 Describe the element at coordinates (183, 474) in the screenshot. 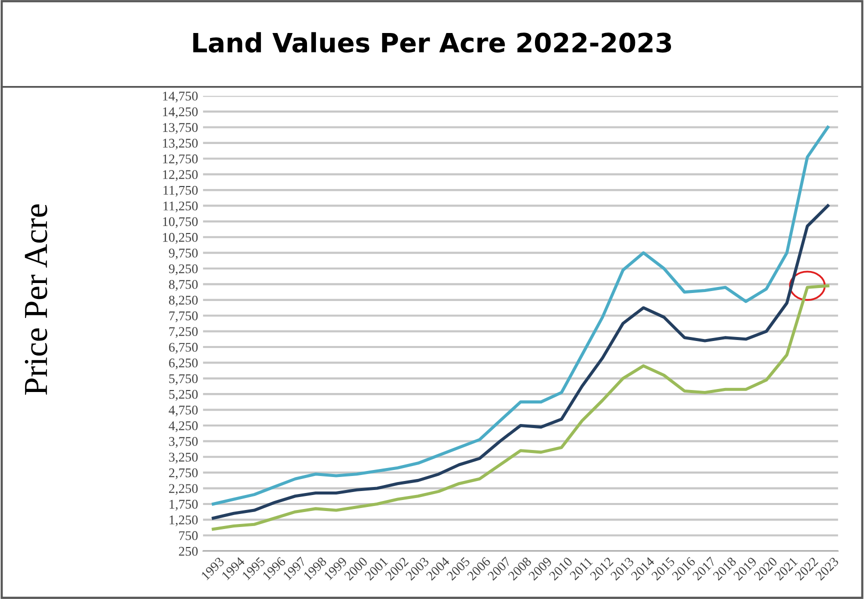

I see `y-tick-label: 2,750` at that location.